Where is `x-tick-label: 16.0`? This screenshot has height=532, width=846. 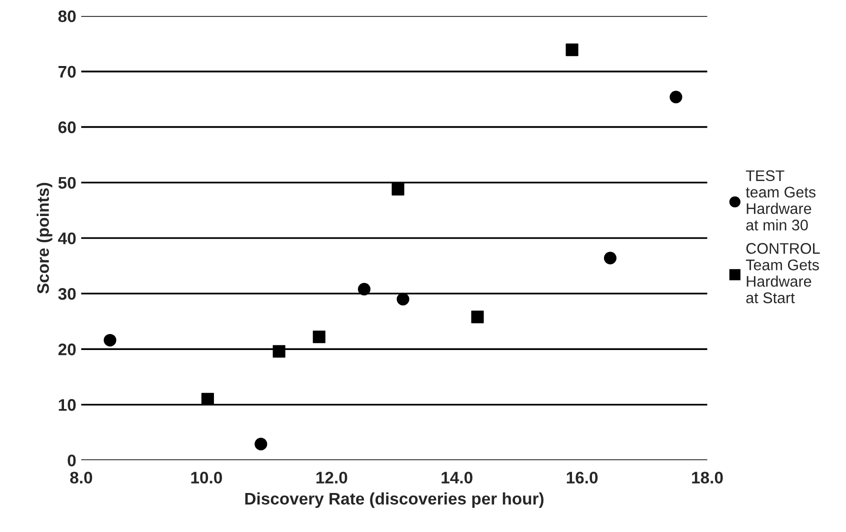
x-tick-label: 16.0 is located at coordinates (582, 478).